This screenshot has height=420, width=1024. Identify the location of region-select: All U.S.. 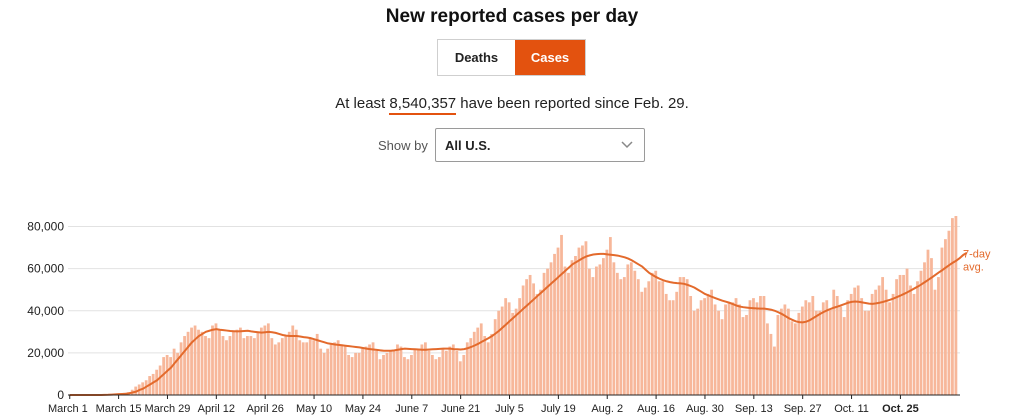
(540, 145).